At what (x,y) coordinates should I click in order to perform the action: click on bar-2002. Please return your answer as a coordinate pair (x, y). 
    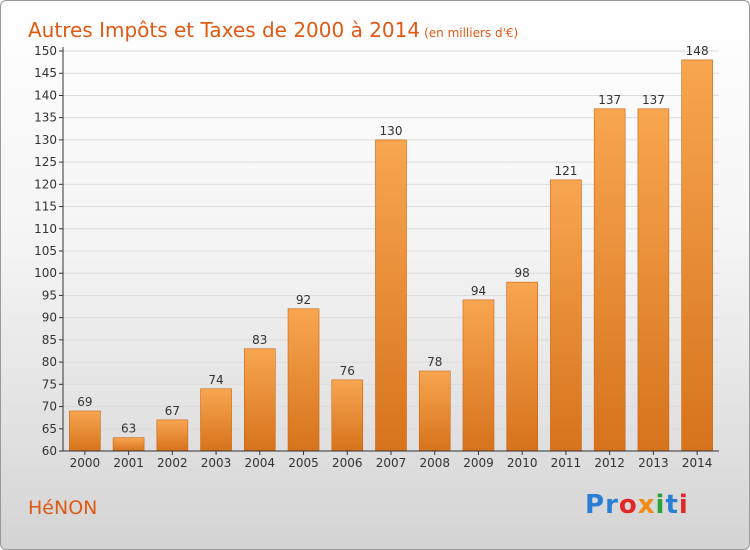
    Looking at the image, I should click on (172, 435).